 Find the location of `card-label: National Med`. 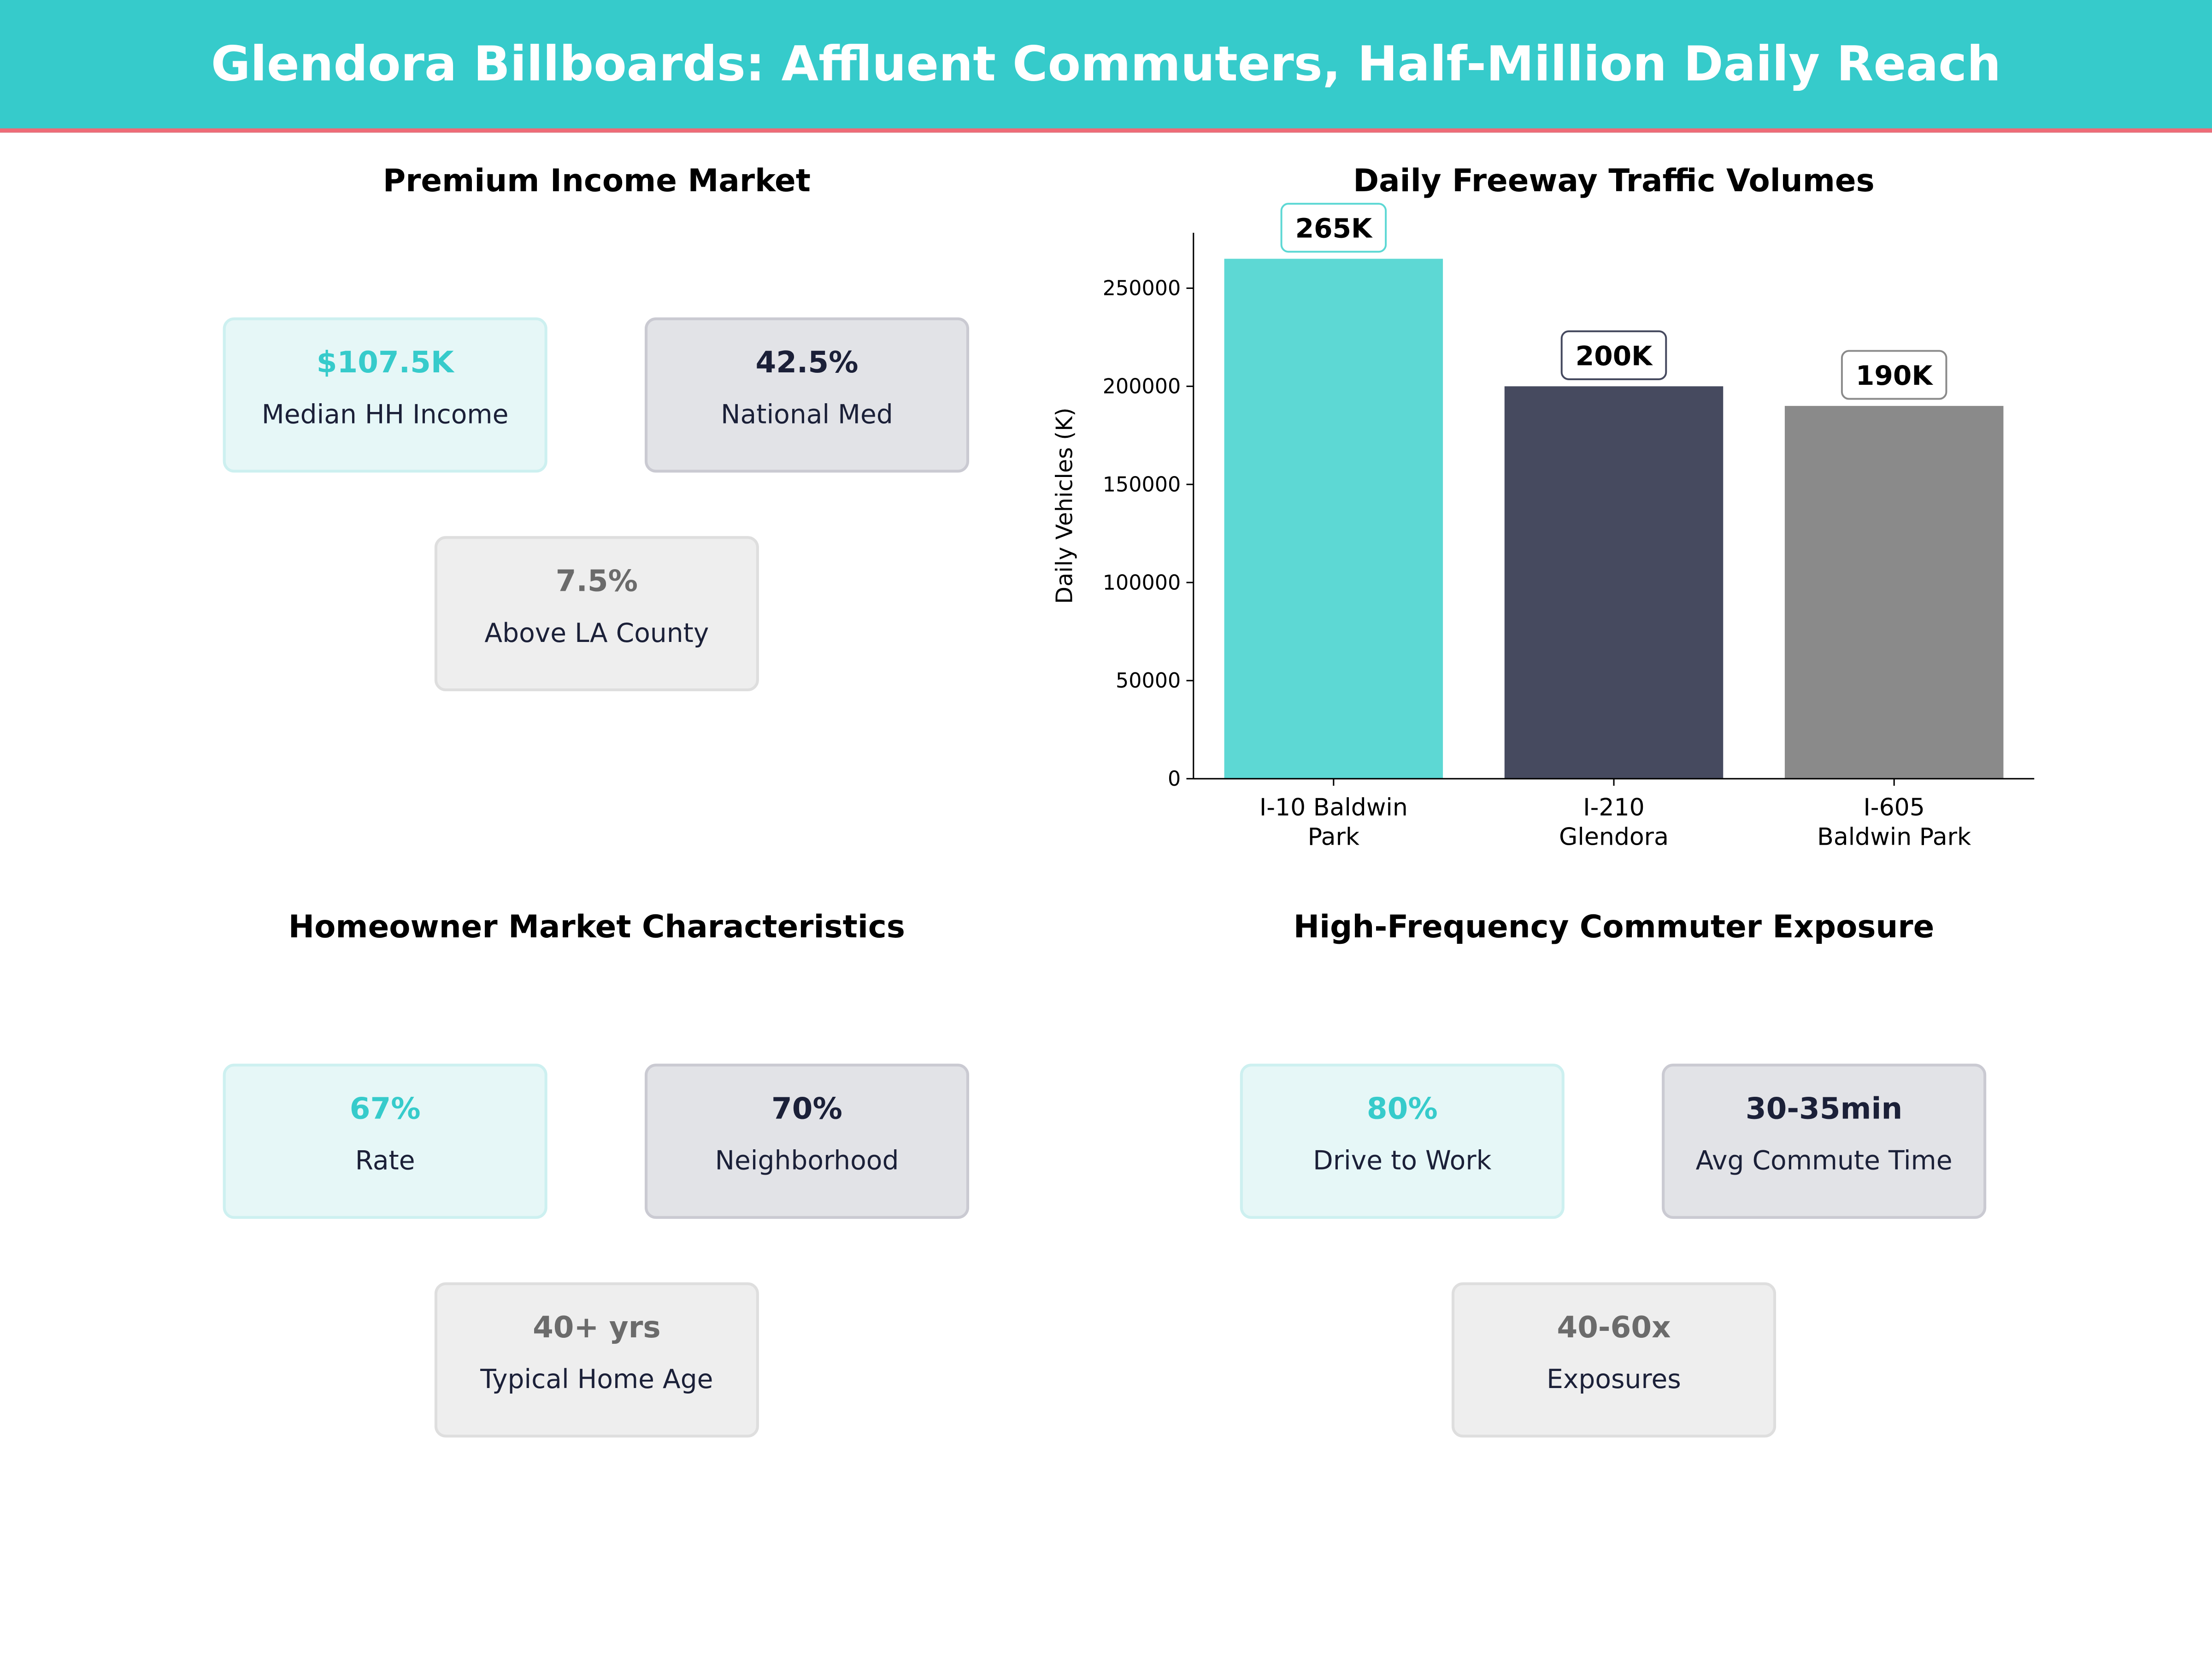

card-label: National Med is located at coordinates (807, 415).